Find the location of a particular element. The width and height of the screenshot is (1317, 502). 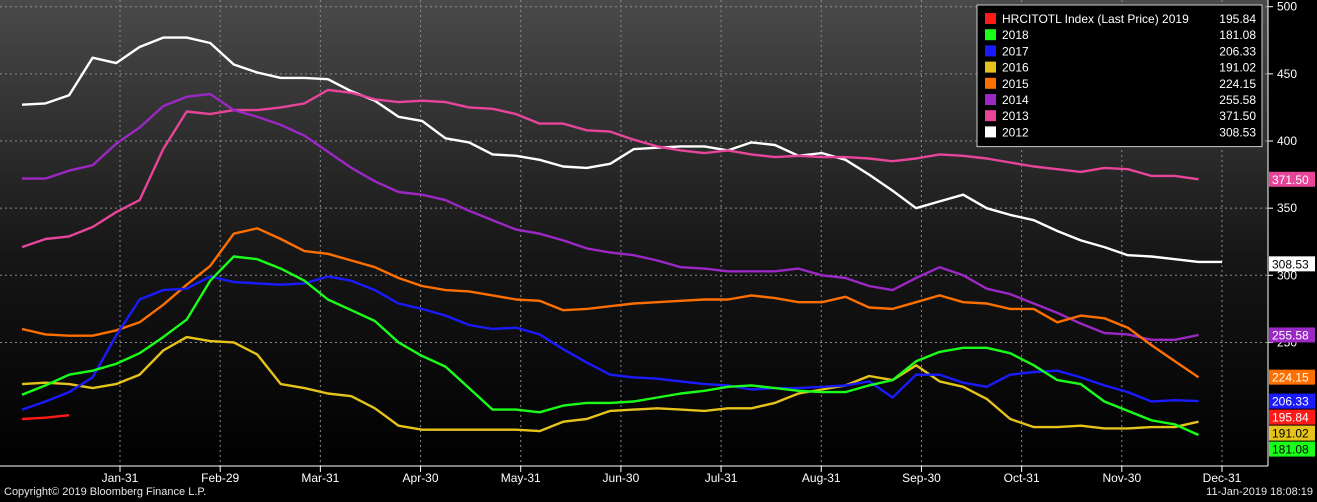

end-label-text: 308.53 is located at coordinates (1290, 264).